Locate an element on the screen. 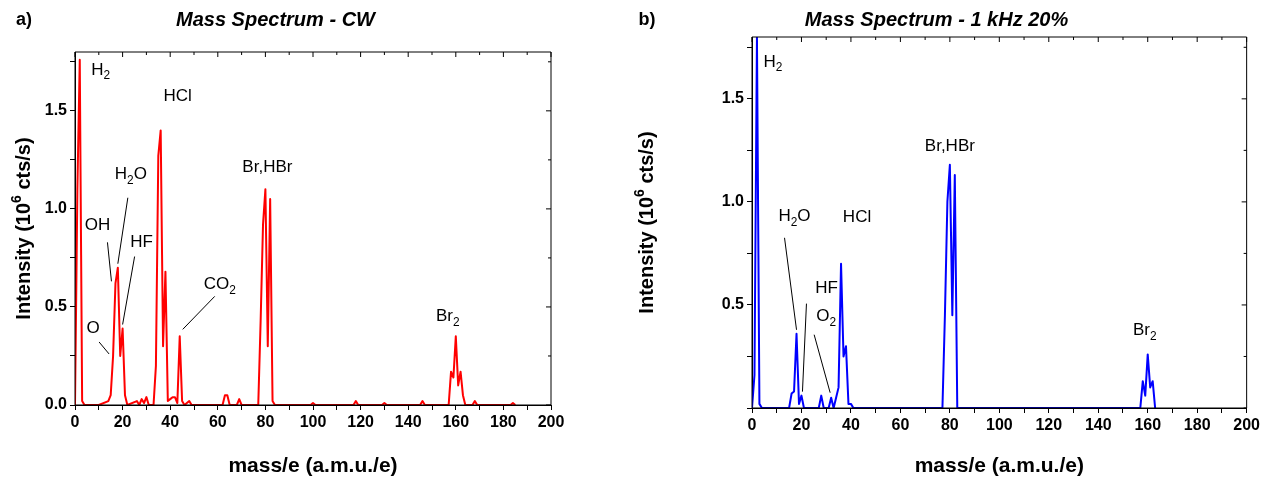  text: a) is located at coordinates (24, 18).